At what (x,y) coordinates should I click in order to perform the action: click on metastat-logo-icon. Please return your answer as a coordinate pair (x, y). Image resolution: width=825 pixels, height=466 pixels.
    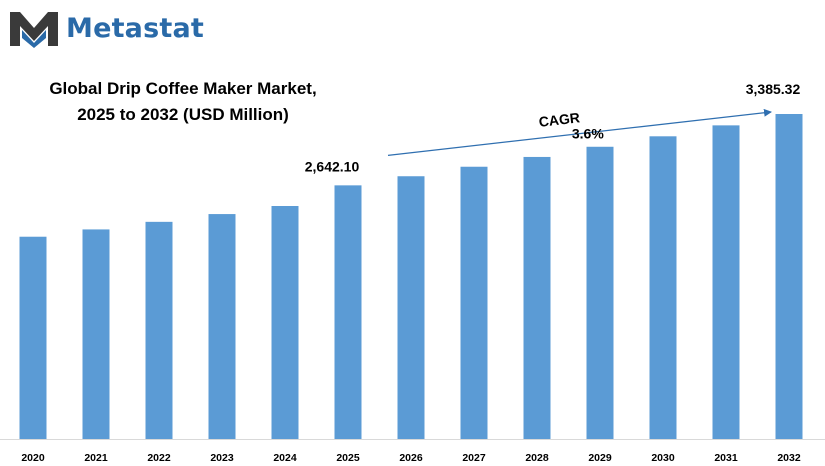
    Looking at the image, I should click on (34, 30).